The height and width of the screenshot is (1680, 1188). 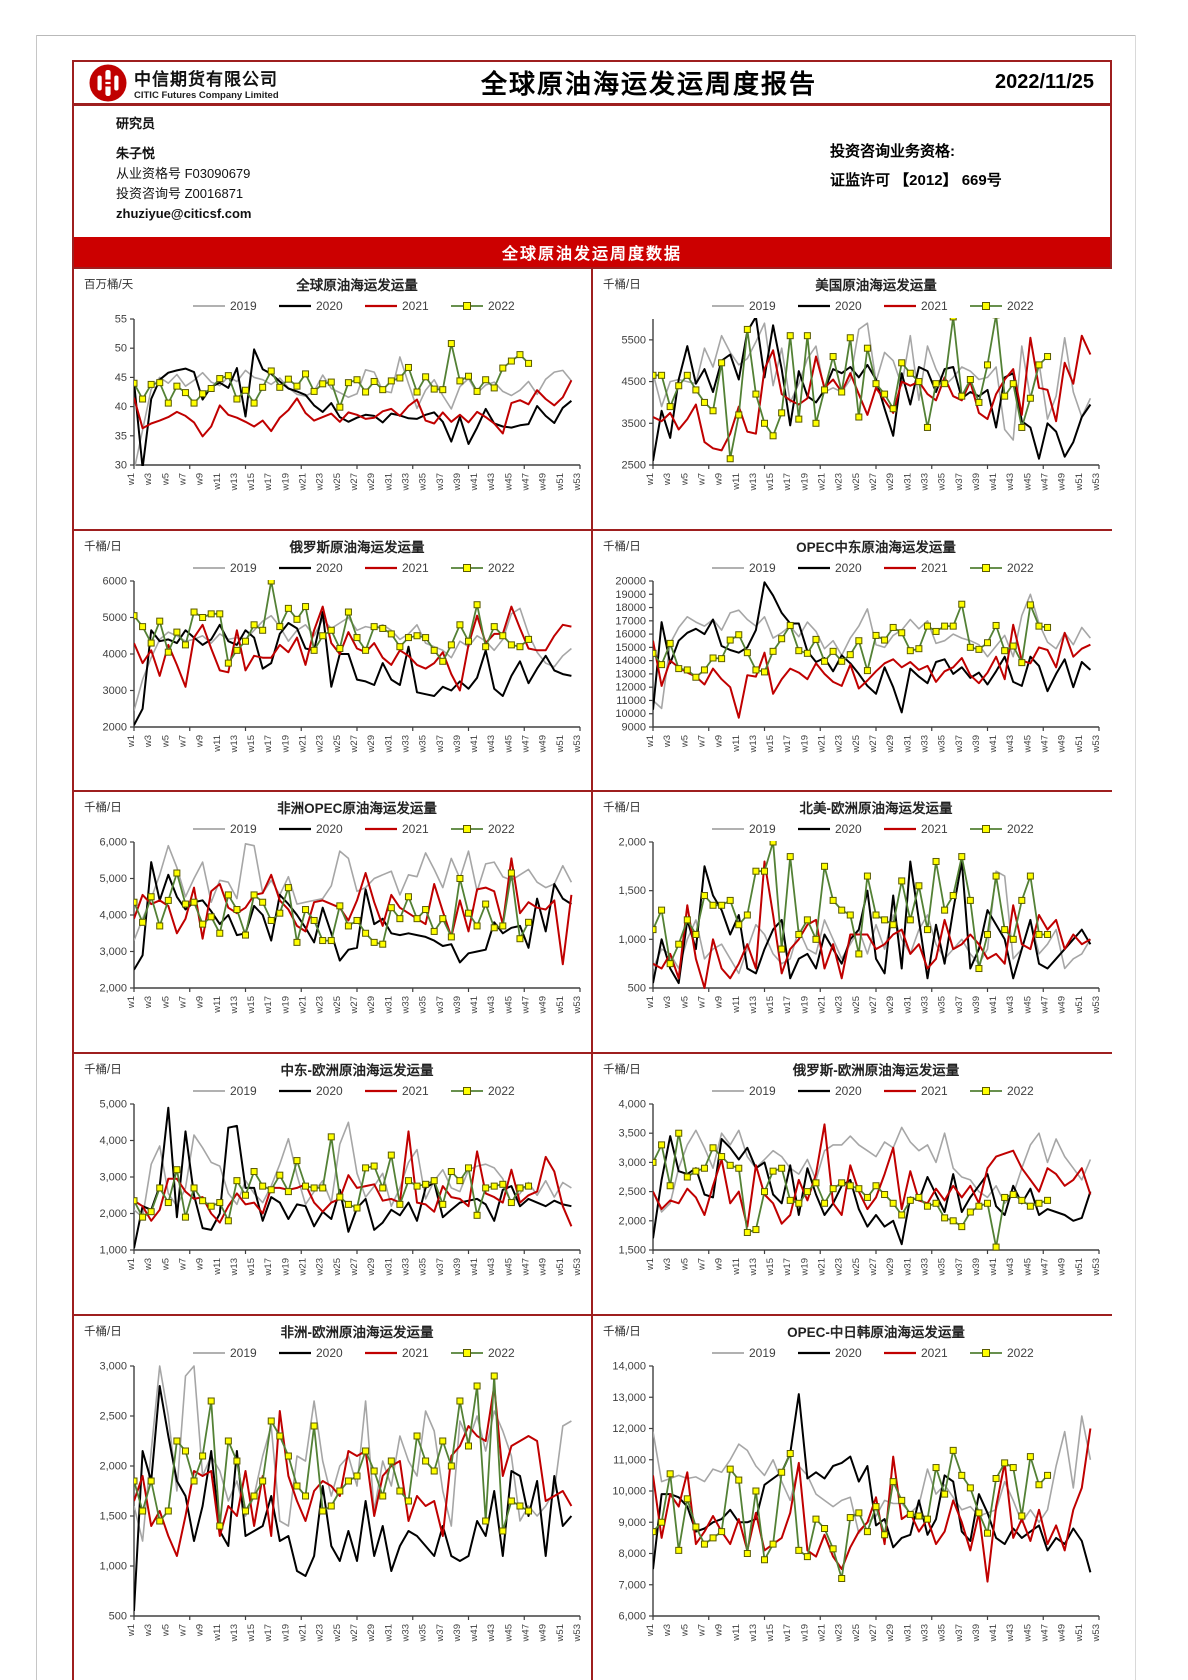 What do you see at coordinates (148, 1264) in the screenshot?
I see `x-tick-label: w3` at bounding box center [148, 1264].